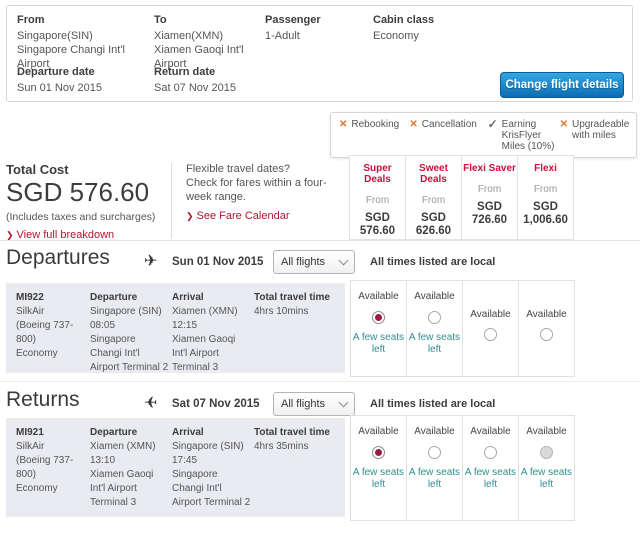 The image size is (640, 533). Describe the element at coordinates (320, 240) in the screenshot. I see `section-divider` at that location.